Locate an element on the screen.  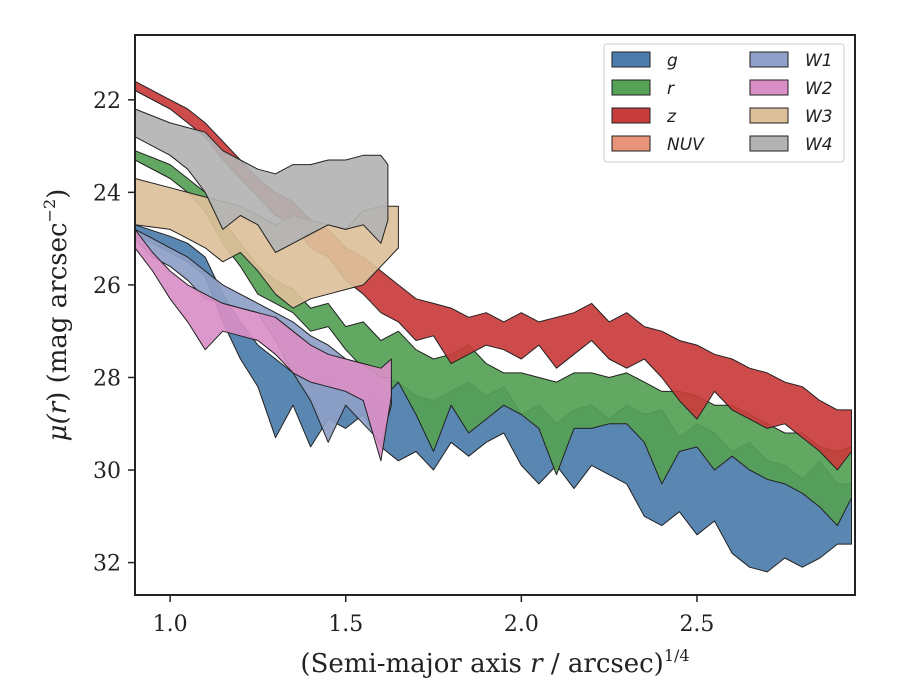
legend-label-w4: W4 is located at coordinates (819, 145).